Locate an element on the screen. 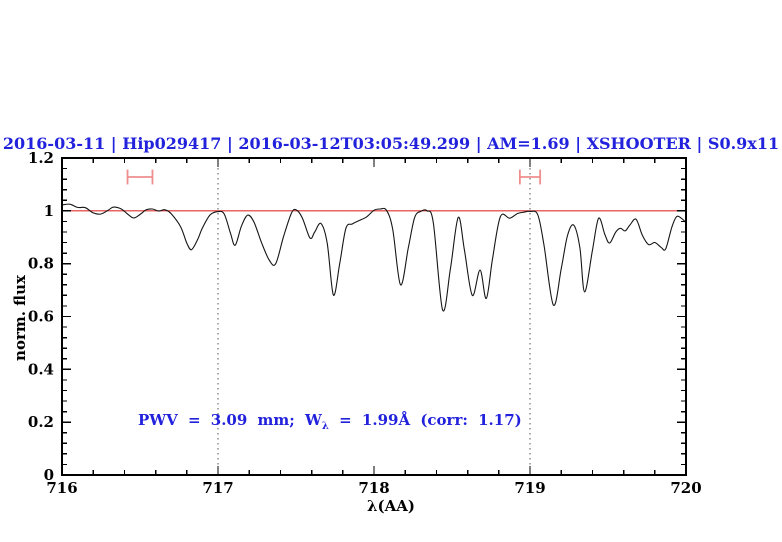 The width and height of the screenshot is (782, 542). x-tick-label: 720 is located at coordinates (685, 488).